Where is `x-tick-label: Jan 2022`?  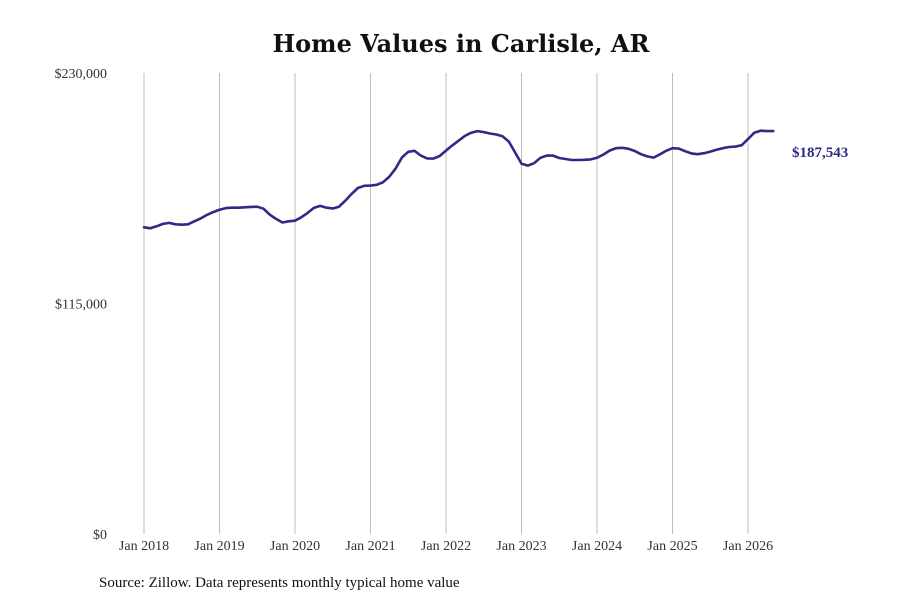 x-tick-label: Jan 2022 is located at coordinates (446, 546).